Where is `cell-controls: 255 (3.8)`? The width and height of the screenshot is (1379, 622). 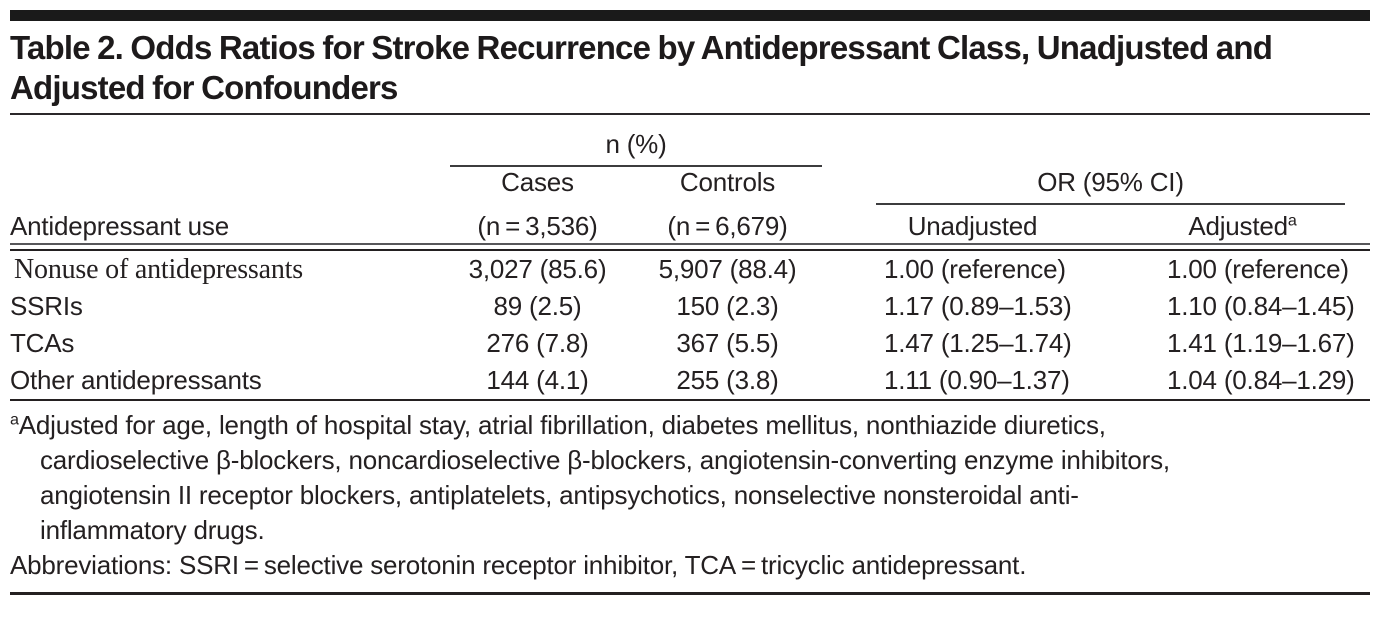
cell-controls: 255 (3.8) is located at coordinates (727, 380).